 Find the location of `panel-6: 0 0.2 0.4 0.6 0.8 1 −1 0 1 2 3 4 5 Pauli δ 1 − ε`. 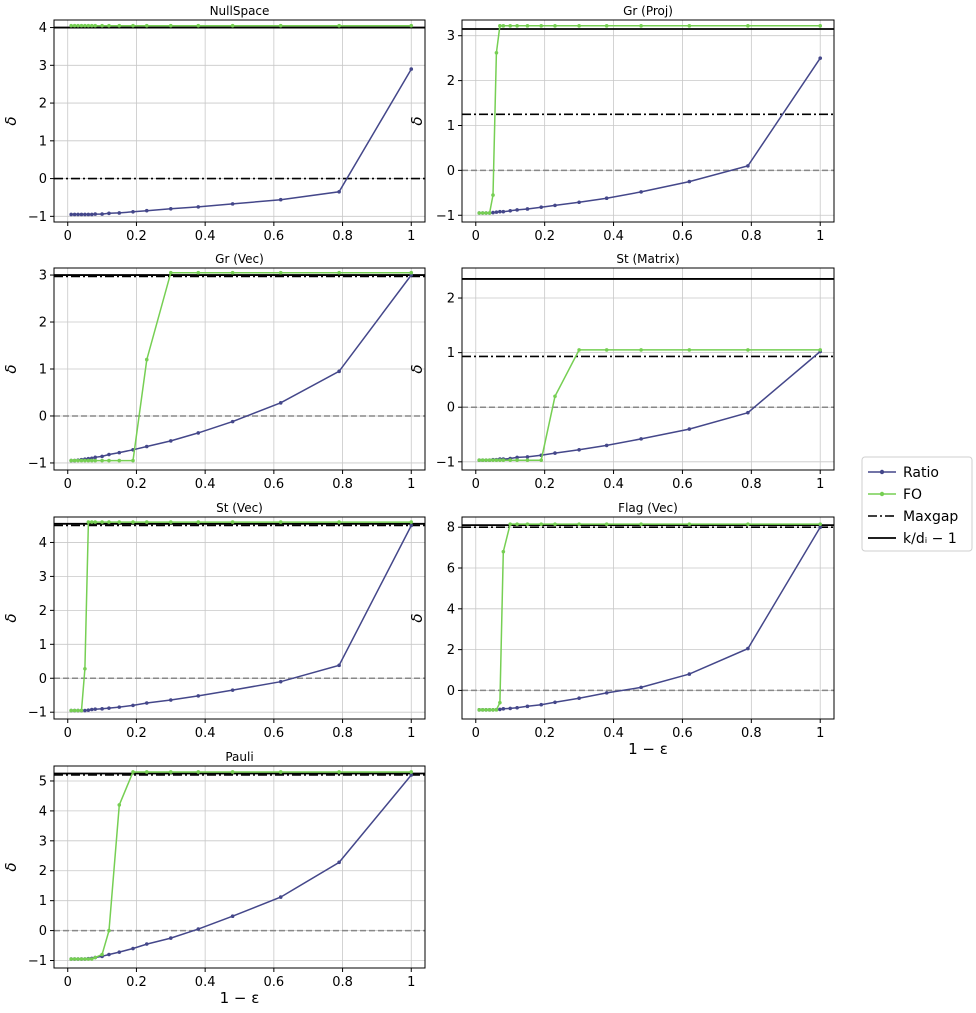

panel-6: 0 0.2 0.4 0.6 0.8 1 −1 0 1 2 3 4 5 Pauli δ 1 − ε is located at coordinates (214, 878).